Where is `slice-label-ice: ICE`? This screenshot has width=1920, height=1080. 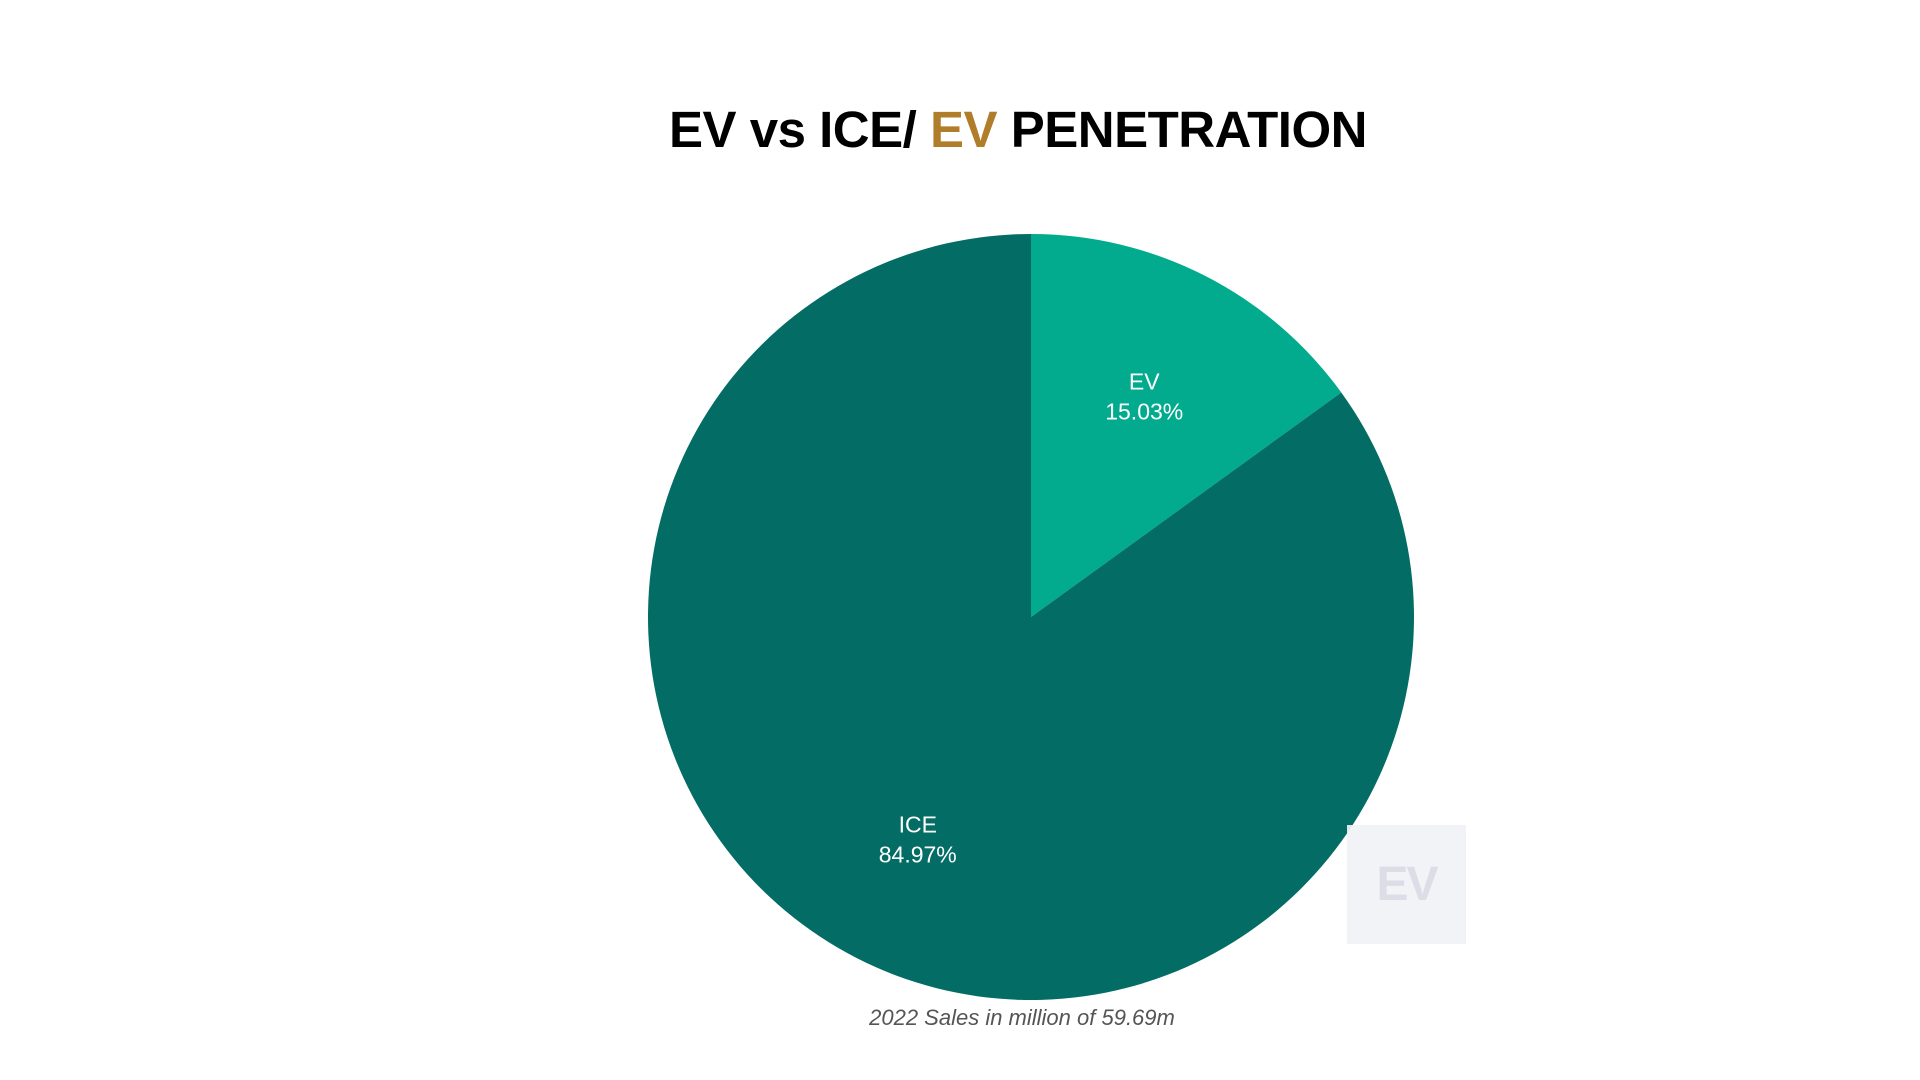
slice-label-ice: ICE is located at coordinates (918, 825).